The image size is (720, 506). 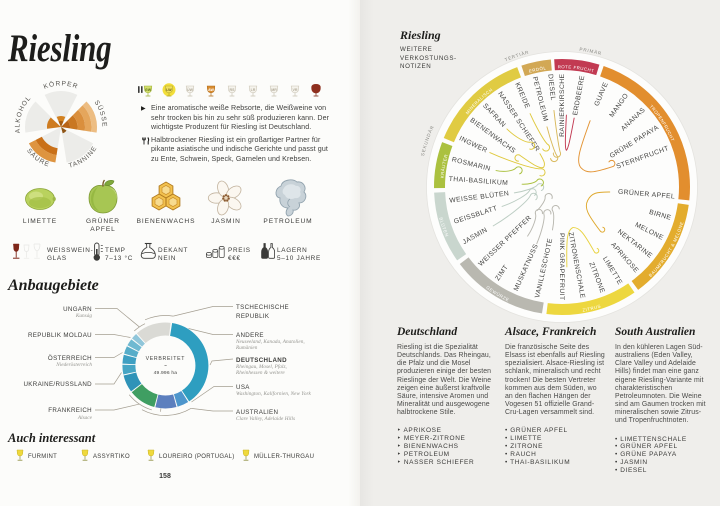 I want to click on svg-text: GW, so click(x=148, y=90).